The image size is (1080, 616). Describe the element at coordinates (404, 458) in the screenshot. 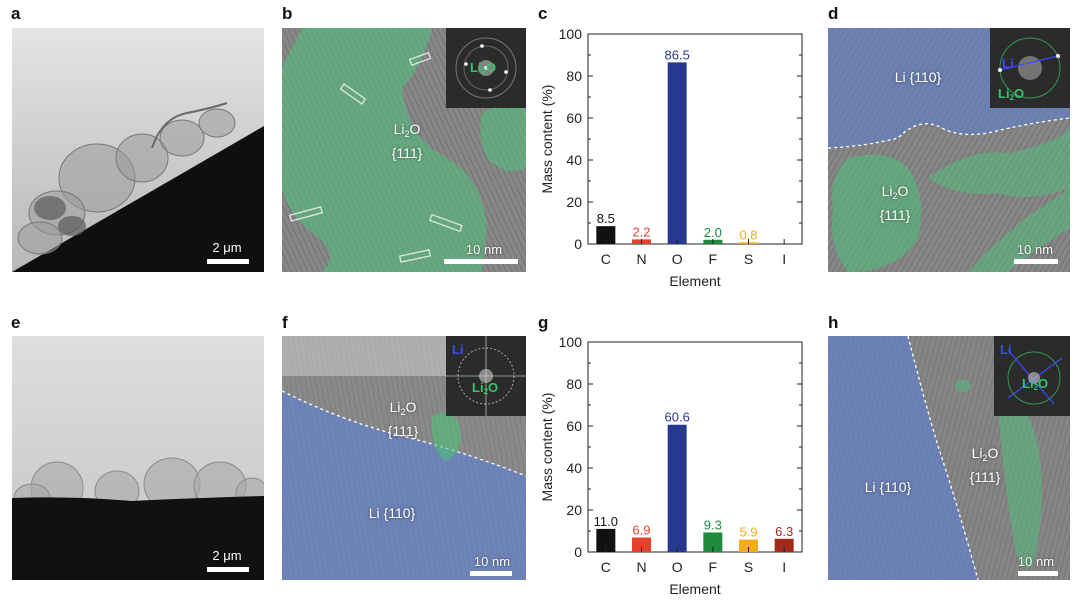

I see `micrograph-f: Li2O {111} Li {110} Li Li2O 10 nm` at that location.